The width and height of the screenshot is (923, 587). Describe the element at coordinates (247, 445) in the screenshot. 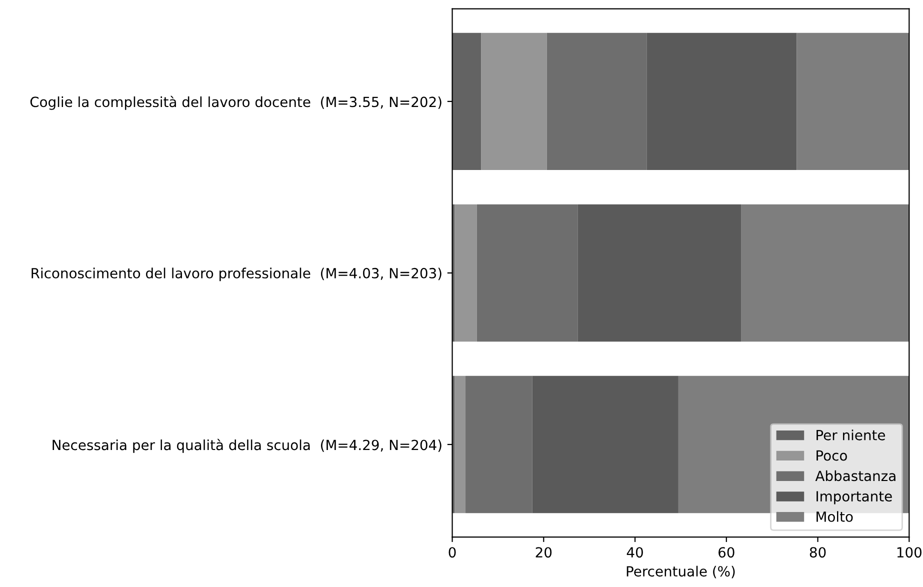

I see `y-tick-label: Necessaria per la qualità della scuola (M=4.29, N=204)` at that location.